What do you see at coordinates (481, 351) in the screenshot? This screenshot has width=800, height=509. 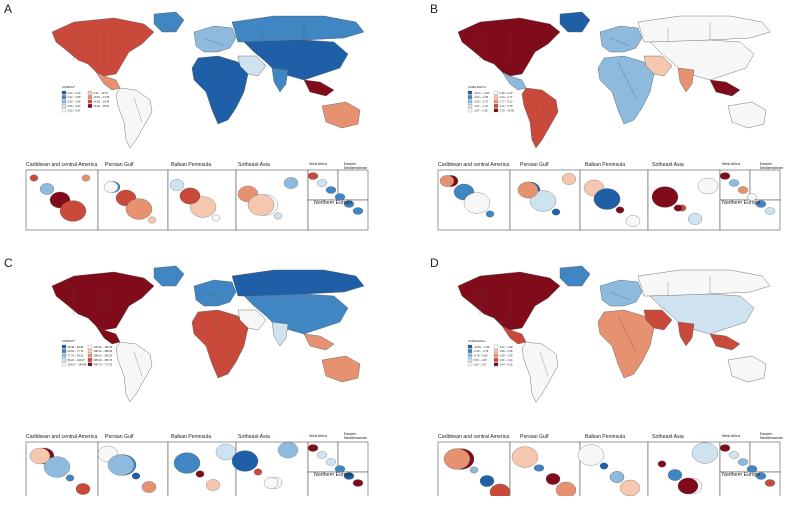 I see `legend-label: -3.39 – -0.76` at bounding box center [481, 351].